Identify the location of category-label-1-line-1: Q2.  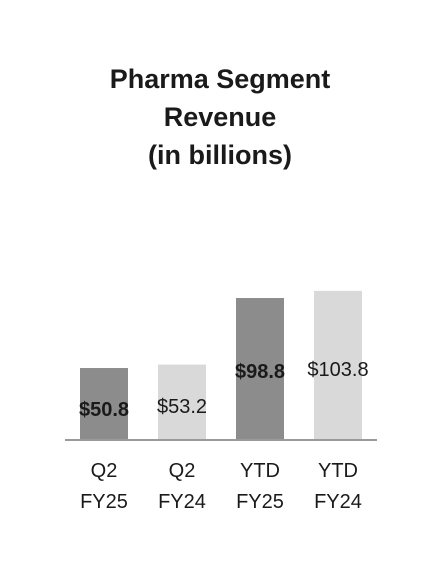
(104, 471).